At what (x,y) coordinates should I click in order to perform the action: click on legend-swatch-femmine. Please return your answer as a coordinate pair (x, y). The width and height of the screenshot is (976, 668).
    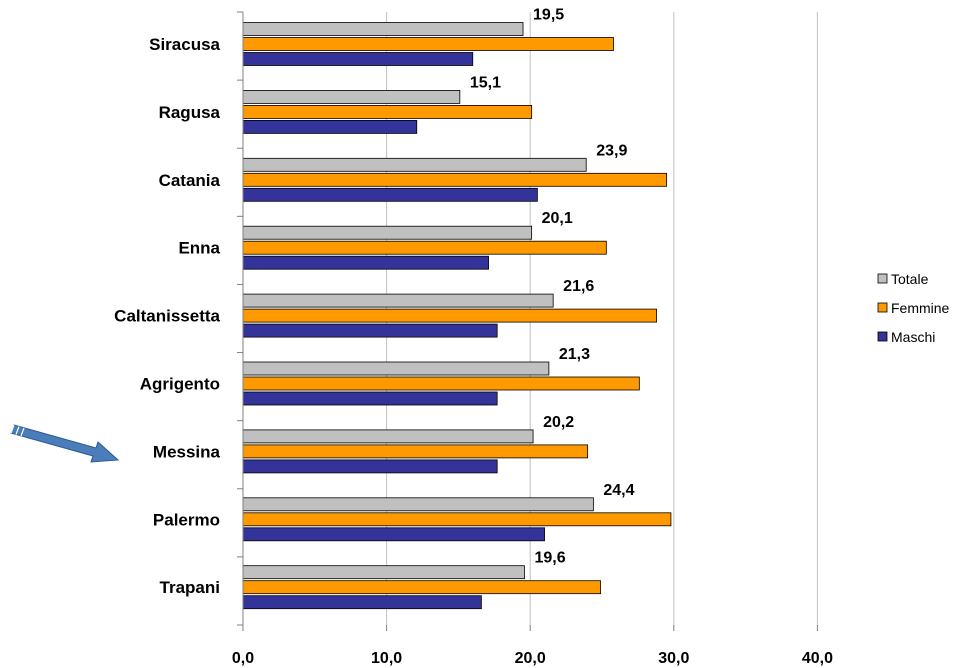
    Looking at the image, I should click on (882, 307).